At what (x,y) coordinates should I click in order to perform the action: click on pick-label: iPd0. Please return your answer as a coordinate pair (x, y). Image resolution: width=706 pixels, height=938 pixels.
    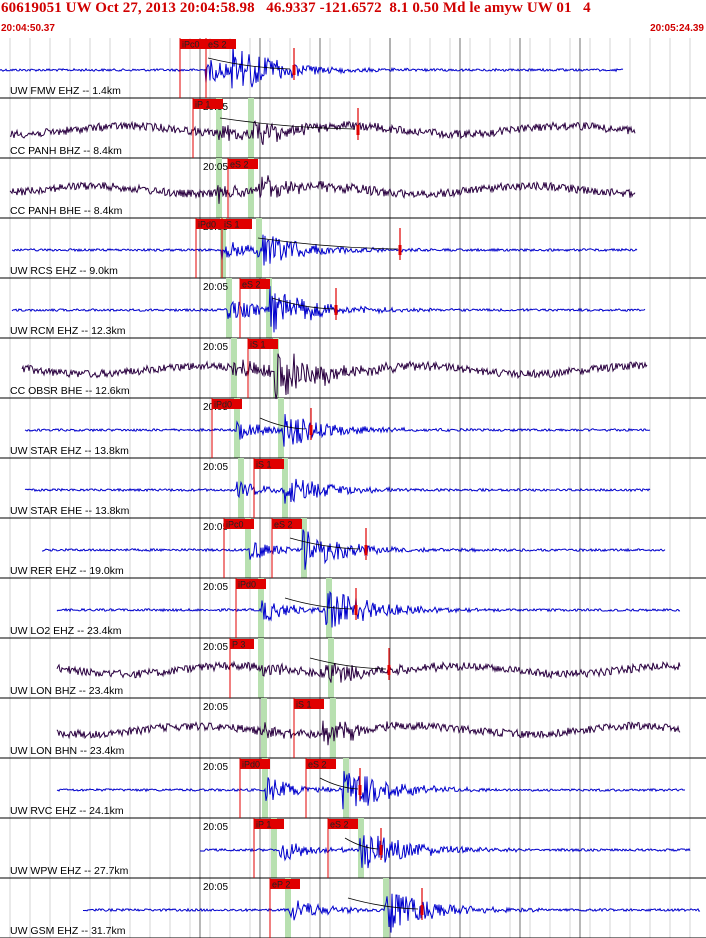
    Looking at the image, I should click on (247, 585).